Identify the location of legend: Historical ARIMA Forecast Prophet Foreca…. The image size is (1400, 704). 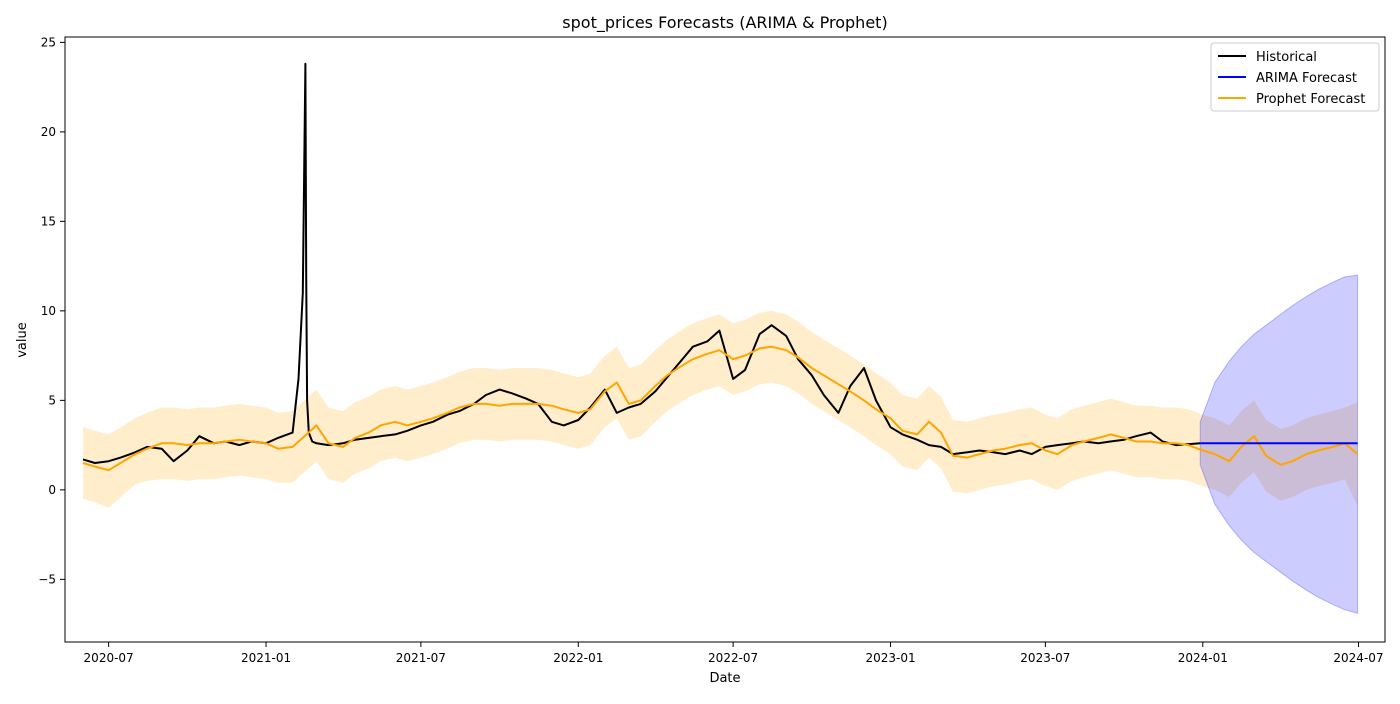
(1295, 77).